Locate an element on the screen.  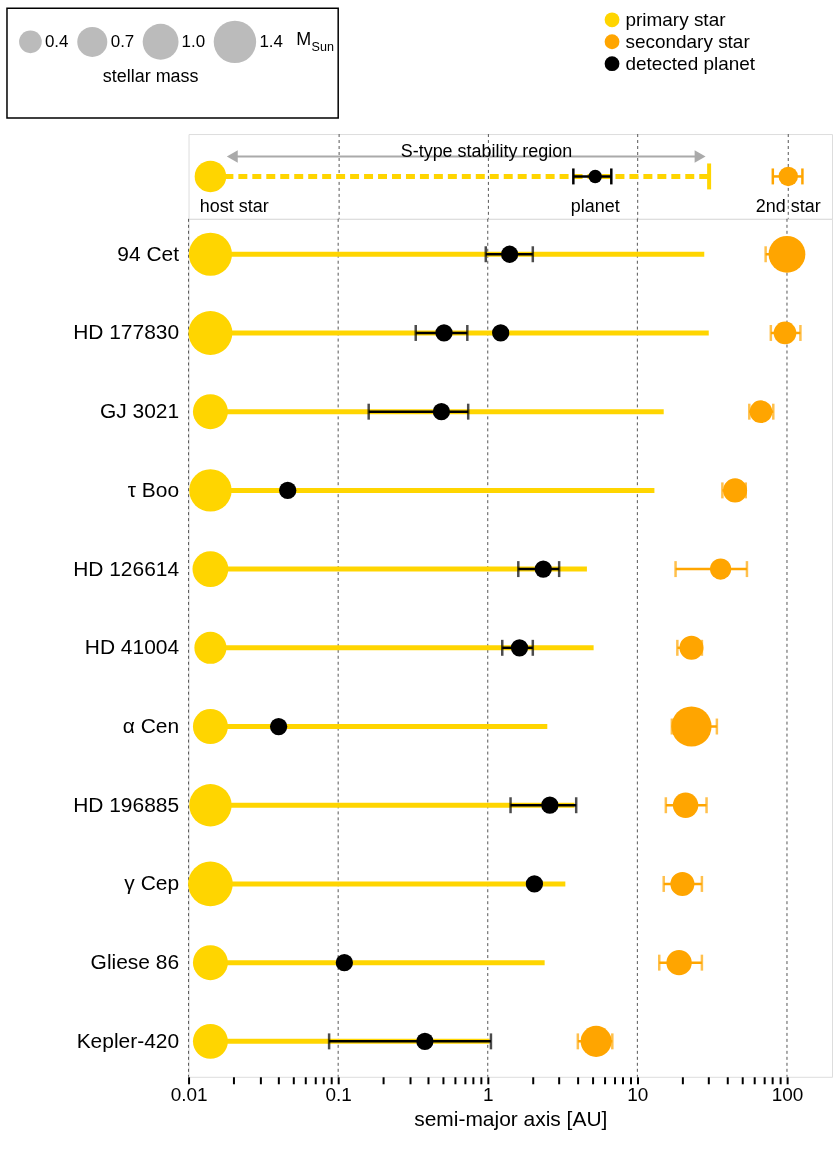
legend-label: primary star is located at coordinates (675, 19).